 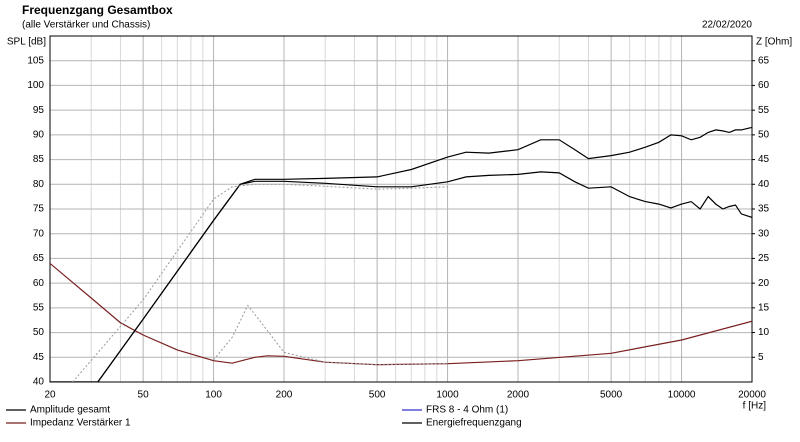 What do you see at coordinates (764, 209) in the screenshot?
I see `y2-tick-label: 35` at bounding box center [764, 209].